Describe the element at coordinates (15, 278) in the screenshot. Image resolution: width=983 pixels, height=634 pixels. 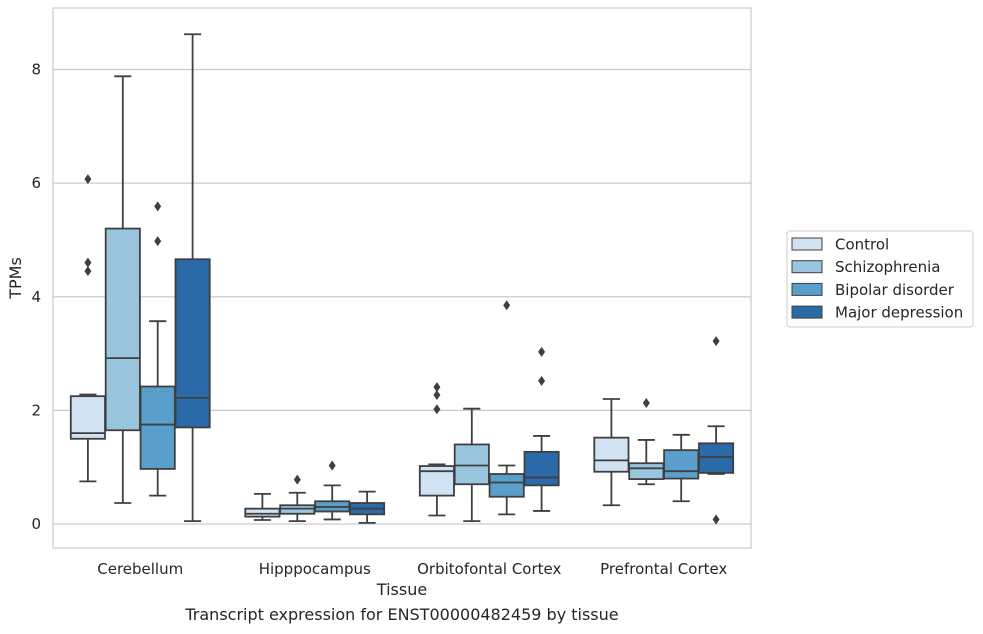
I see `y-axis-label: TPMs` at that location.